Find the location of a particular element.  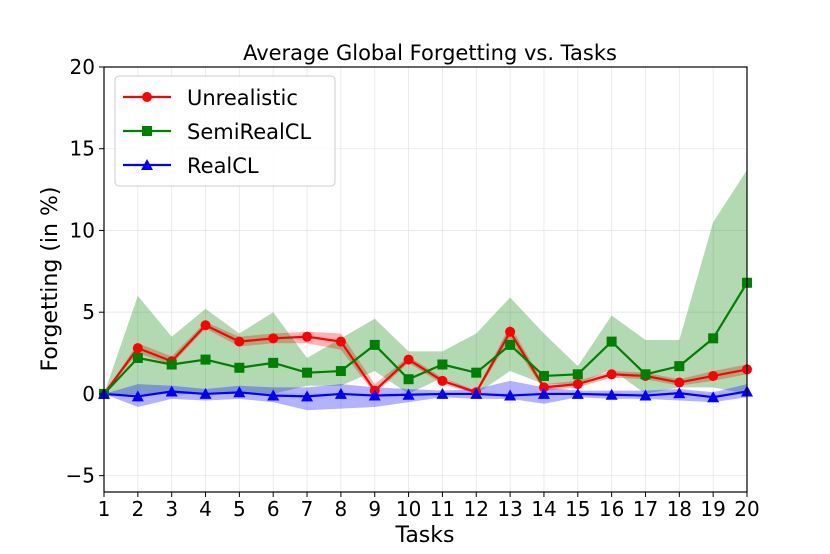

x-tick-label: 17 is located at coordinates (645, 509).